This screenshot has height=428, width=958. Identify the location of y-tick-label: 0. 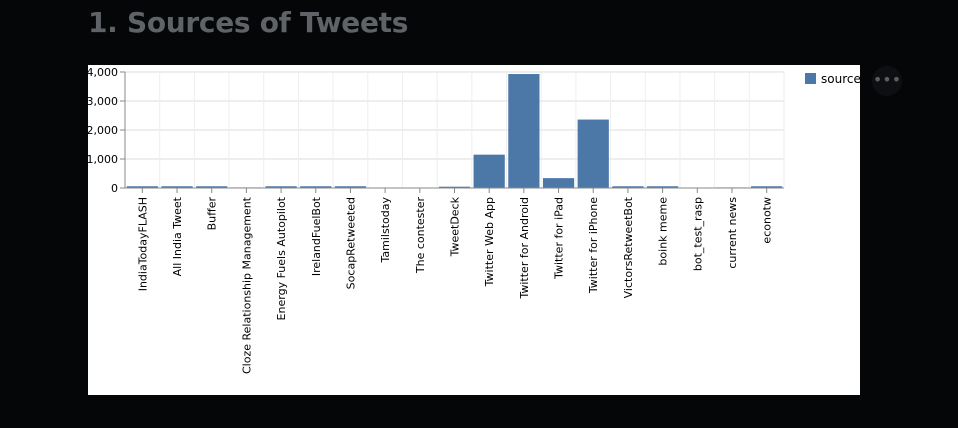
(114, 188).